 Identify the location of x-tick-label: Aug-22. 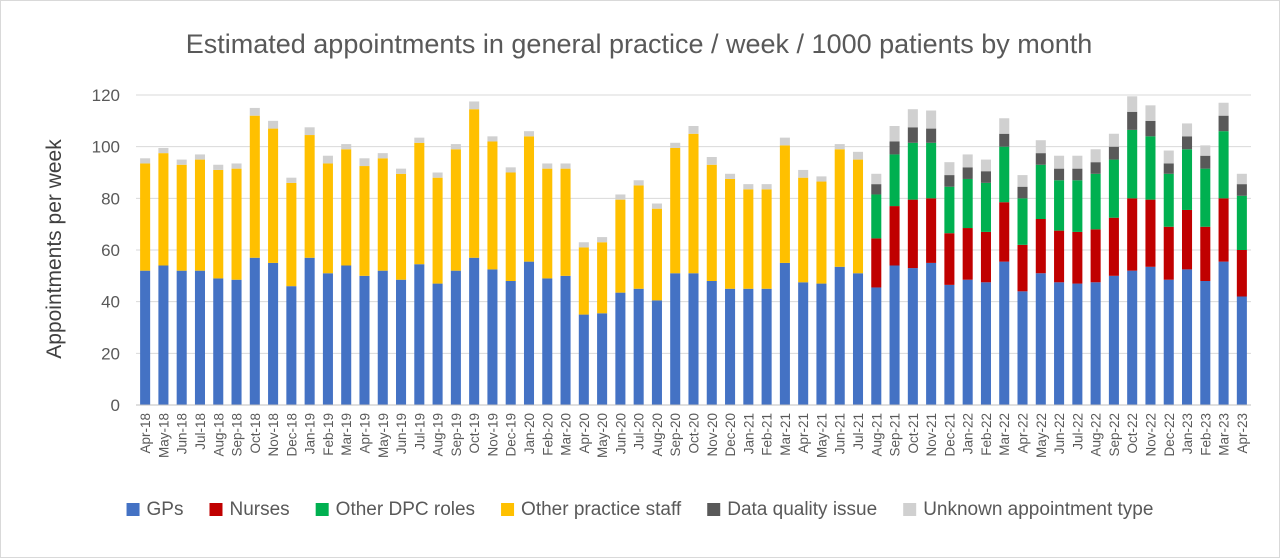
(1096, 435).